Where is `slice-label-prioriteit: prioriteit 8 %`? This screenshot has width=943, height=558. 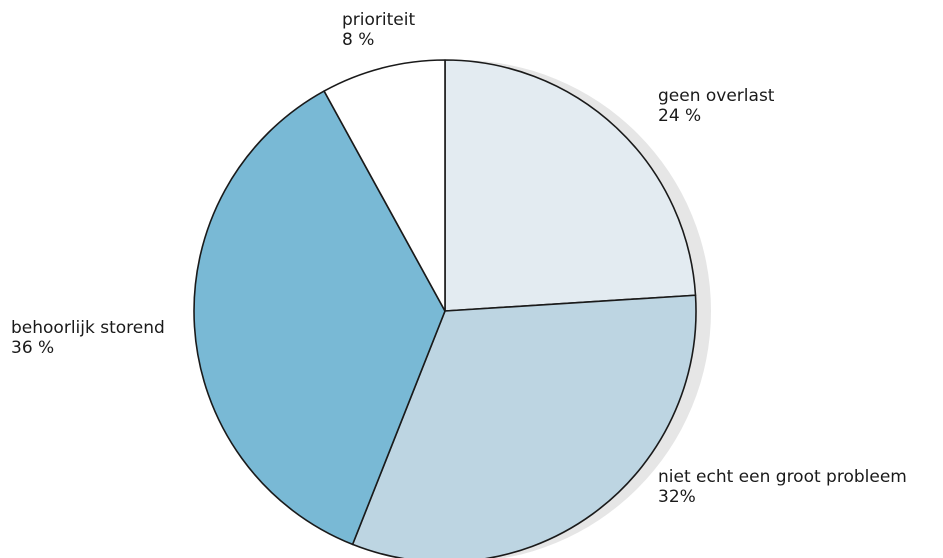
slice-label-prioriteit: prioriteit 8 % is located at coordinates (381, 30).